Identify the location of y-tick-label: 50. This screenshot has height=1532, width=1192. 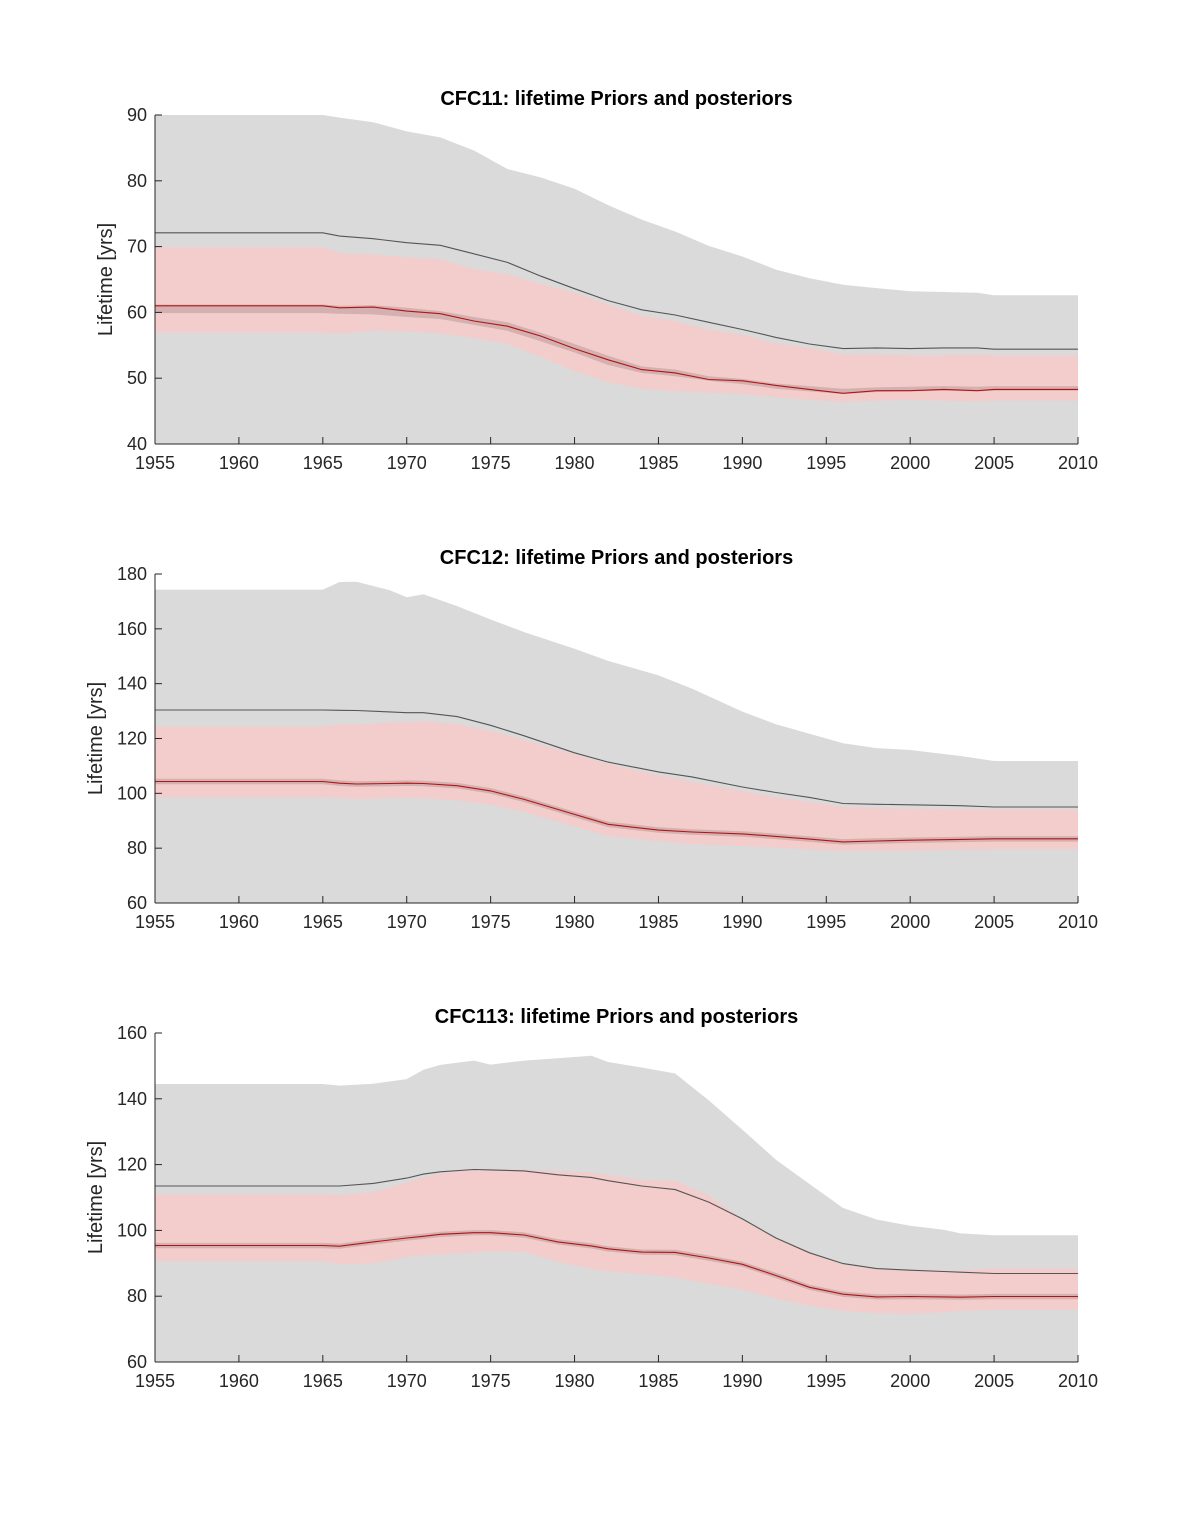
(137, 378).